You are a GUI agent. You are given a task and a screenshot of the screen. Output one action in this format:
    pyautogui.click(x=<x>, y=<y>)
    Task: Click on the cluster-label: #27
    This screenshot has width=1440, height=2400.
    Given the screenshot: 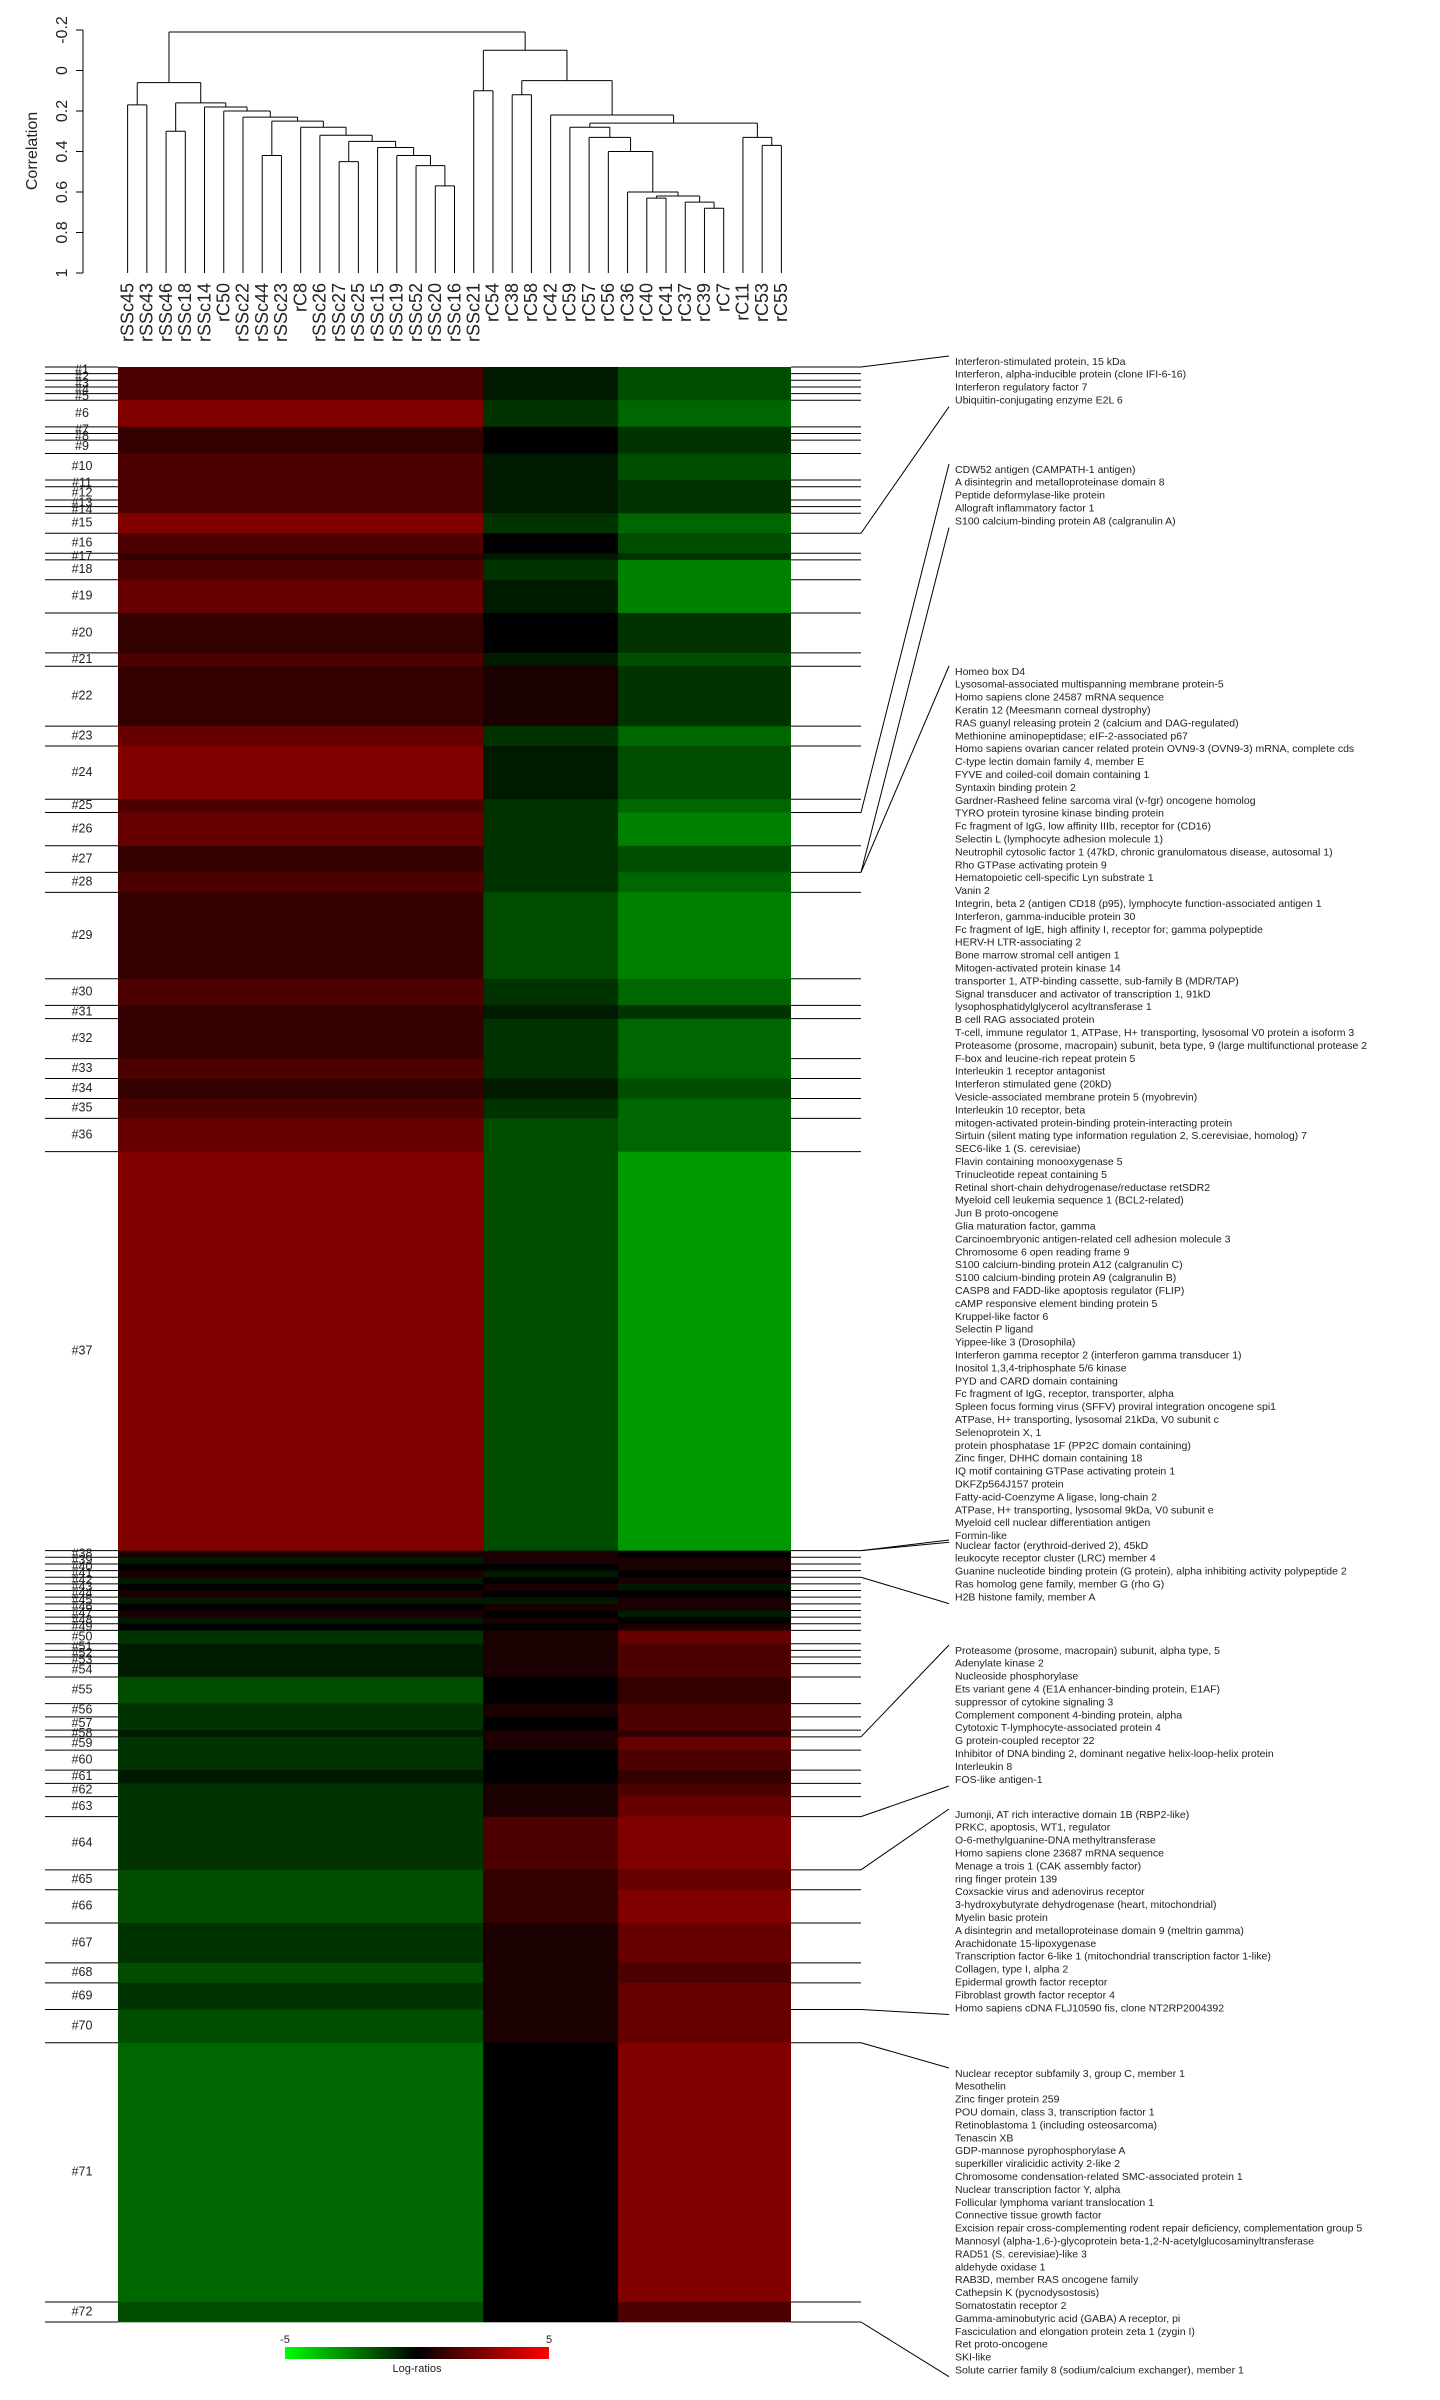 What is the action you would take?
    pyautogui.click(x=82, y=858)
    